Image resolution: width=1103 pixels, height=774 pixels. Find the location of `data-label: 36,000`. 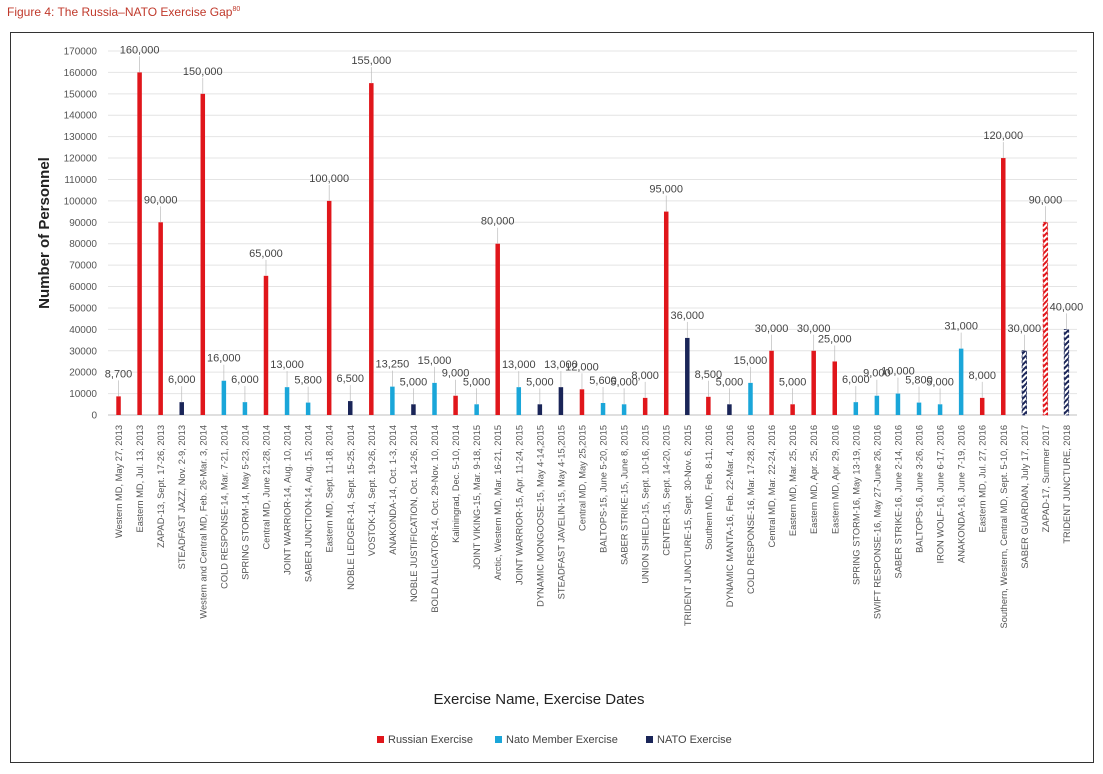

data-label: 36,000 is located at coordinates (687, 316).